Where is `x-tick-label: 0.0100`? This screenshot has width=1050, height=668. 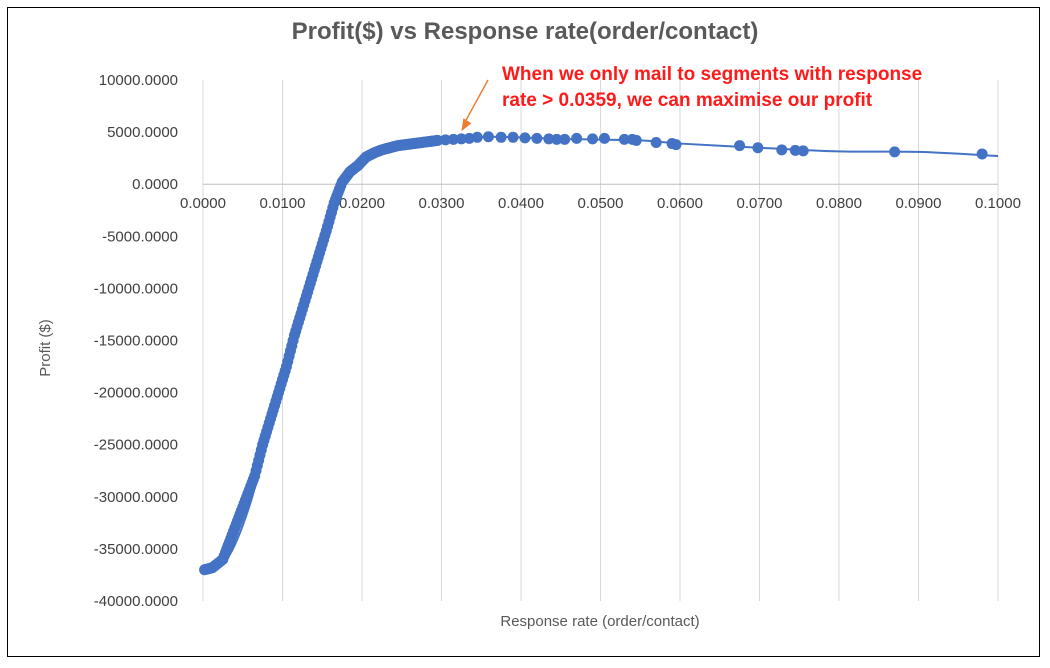
x-tick-label: 0.0100 is located at coordinates (283, 203).